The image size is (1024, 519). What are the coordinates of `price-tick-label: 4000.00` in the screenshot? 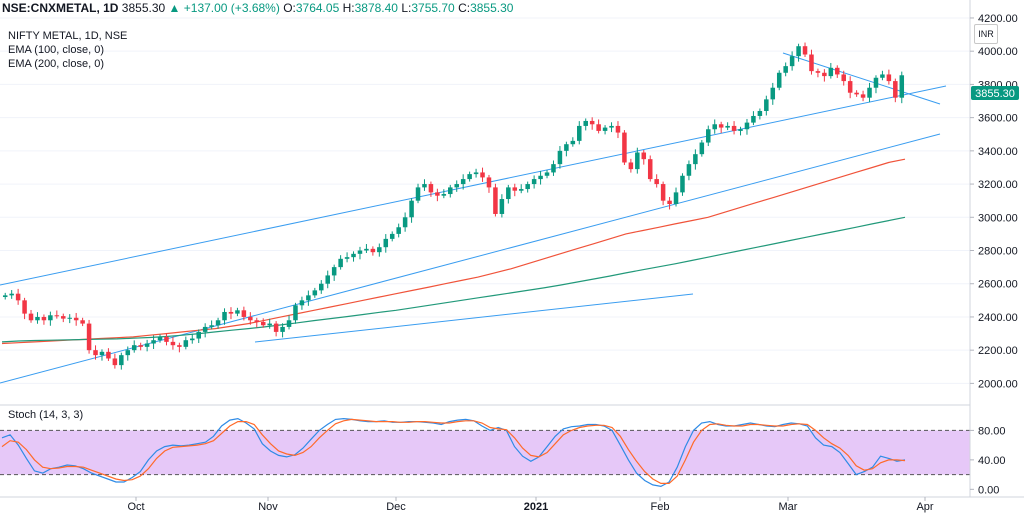 It's located at (998, 52).